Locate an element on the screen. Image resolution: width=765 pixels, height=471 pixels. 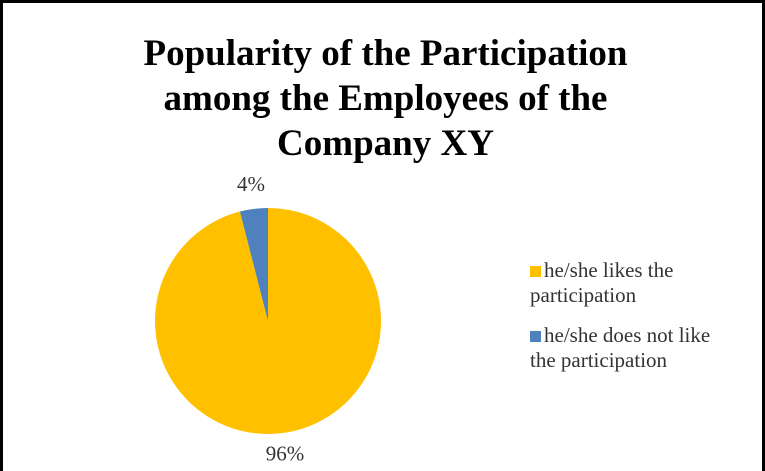
legend-entry: he/she likes the participation is located at coordinates (632, 283).